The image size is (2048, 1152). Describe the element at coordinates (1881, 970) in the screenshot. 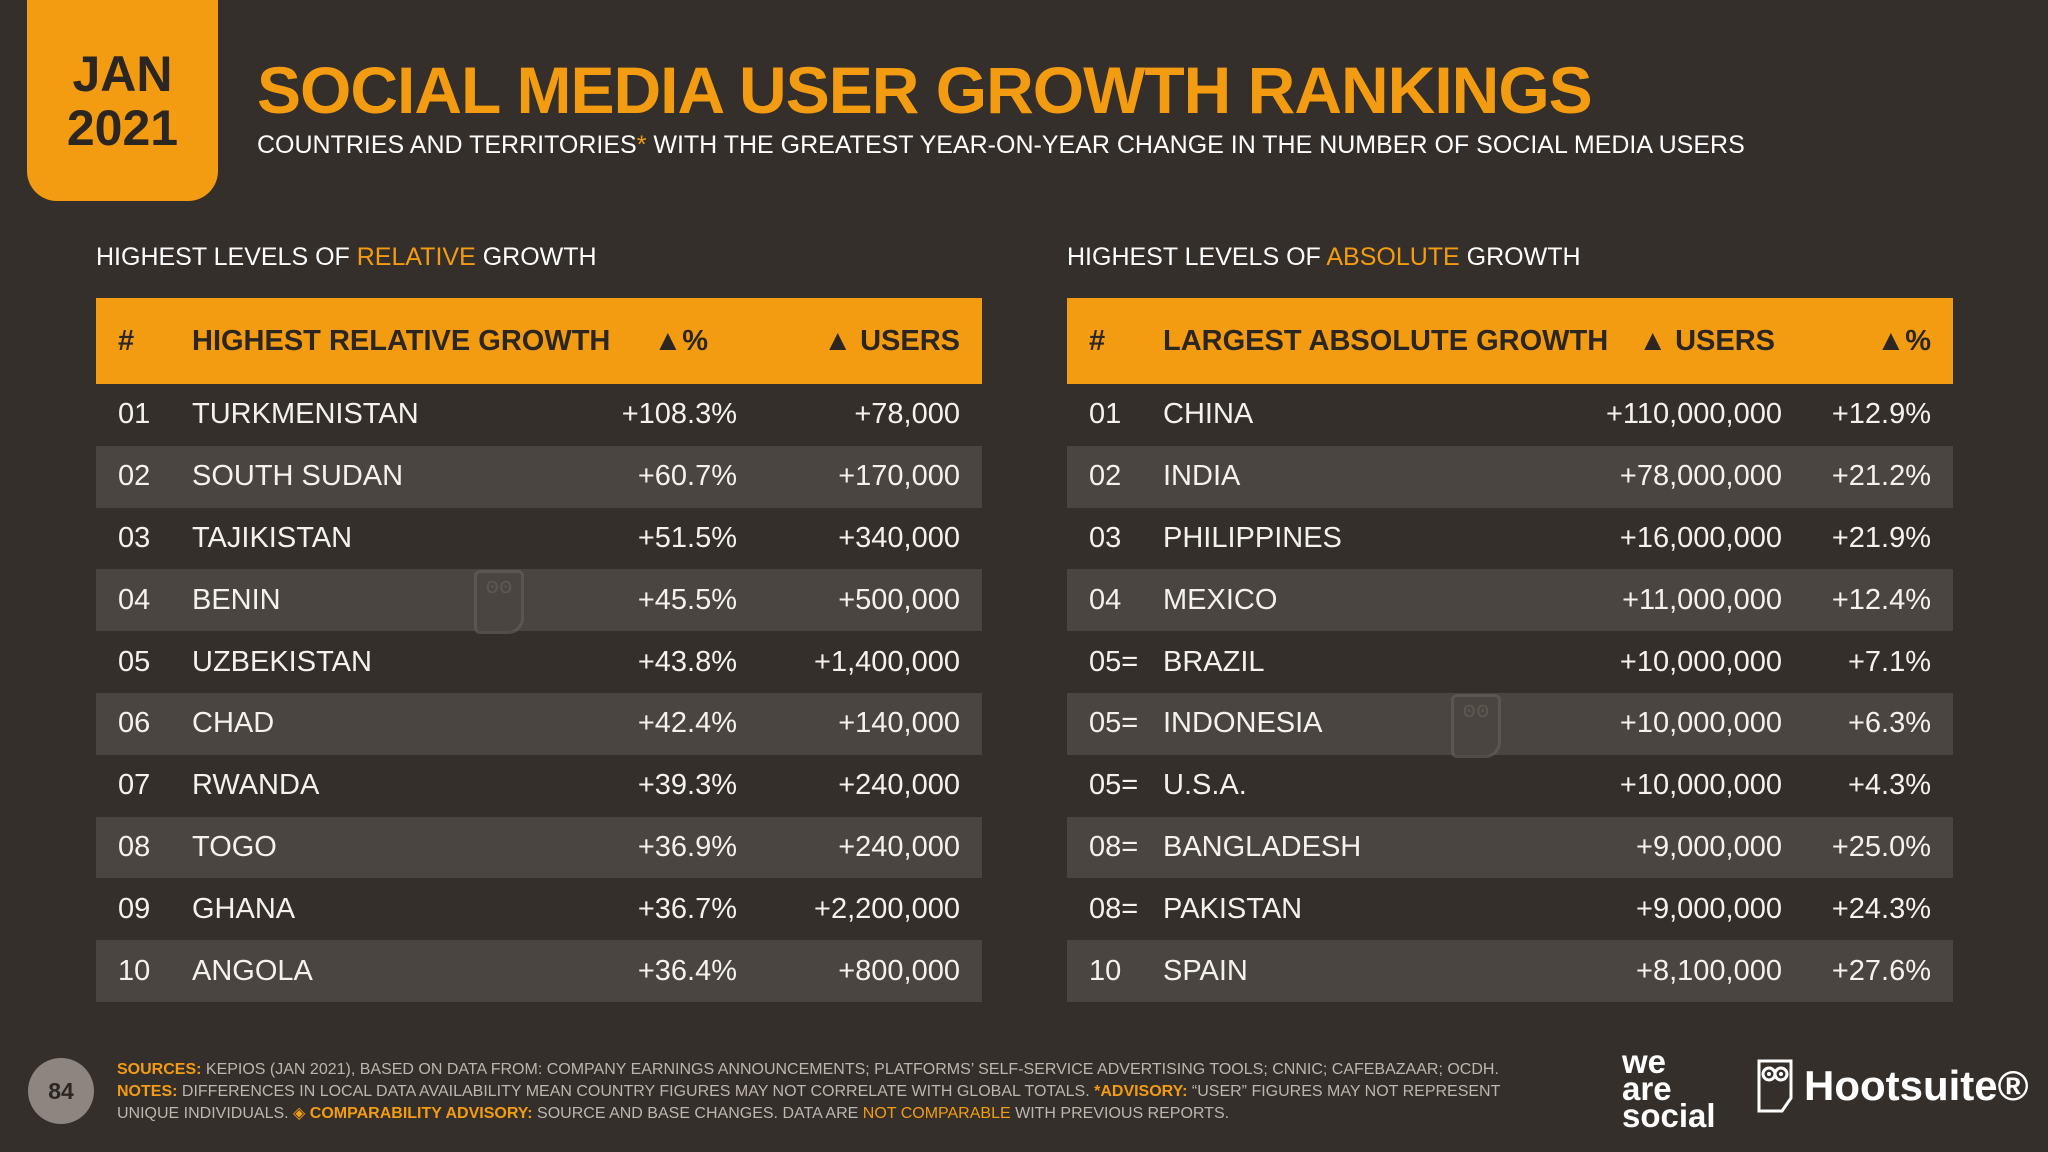

I see `row-percent: +27.6%` at that location.